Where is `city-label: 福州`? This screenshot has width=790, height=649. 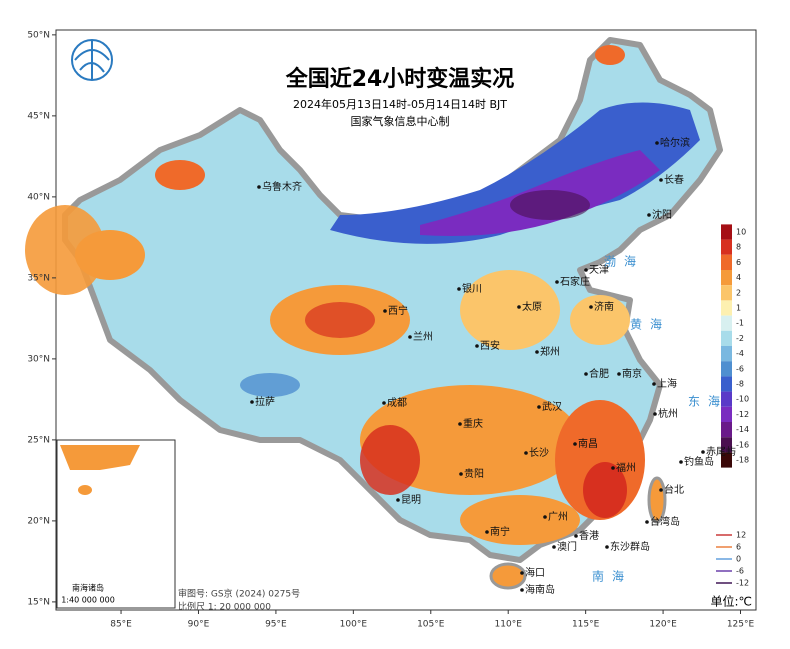 city-label: 福州 is located at coordinates (626, 467).